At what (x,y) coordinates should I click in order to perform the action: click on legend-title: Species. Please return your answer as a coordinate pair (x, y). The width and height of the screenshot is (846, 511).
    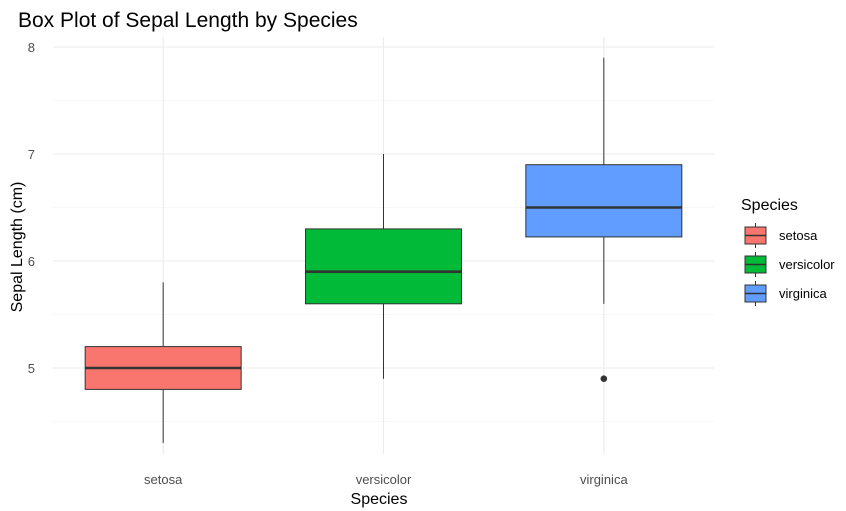
    Looking at the image, I should click on (769, 205).